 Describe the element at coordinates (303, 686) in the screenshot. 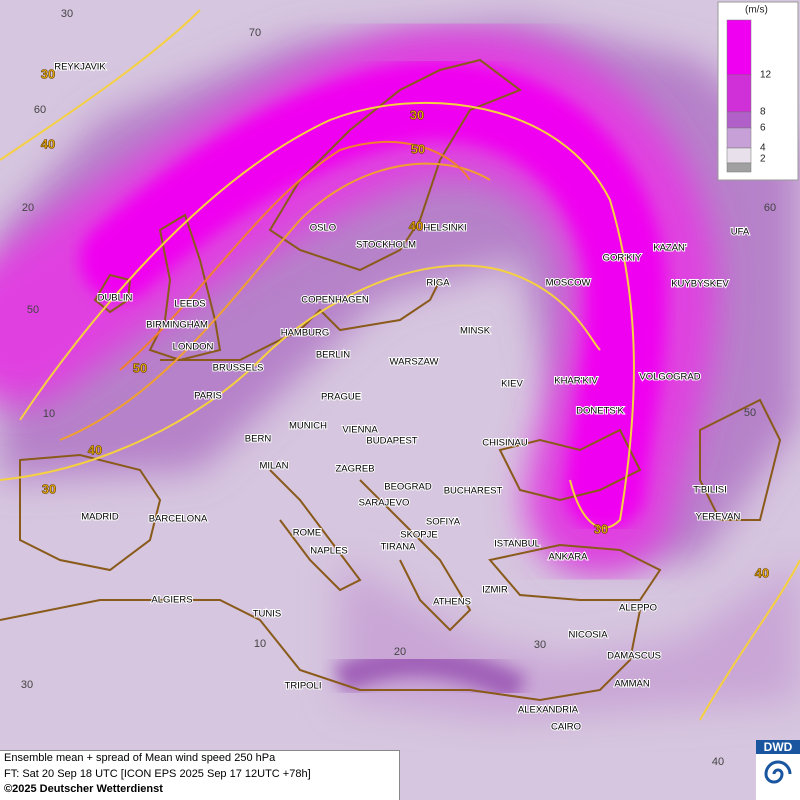

I see `city-label: TRIPOLI` at that location.